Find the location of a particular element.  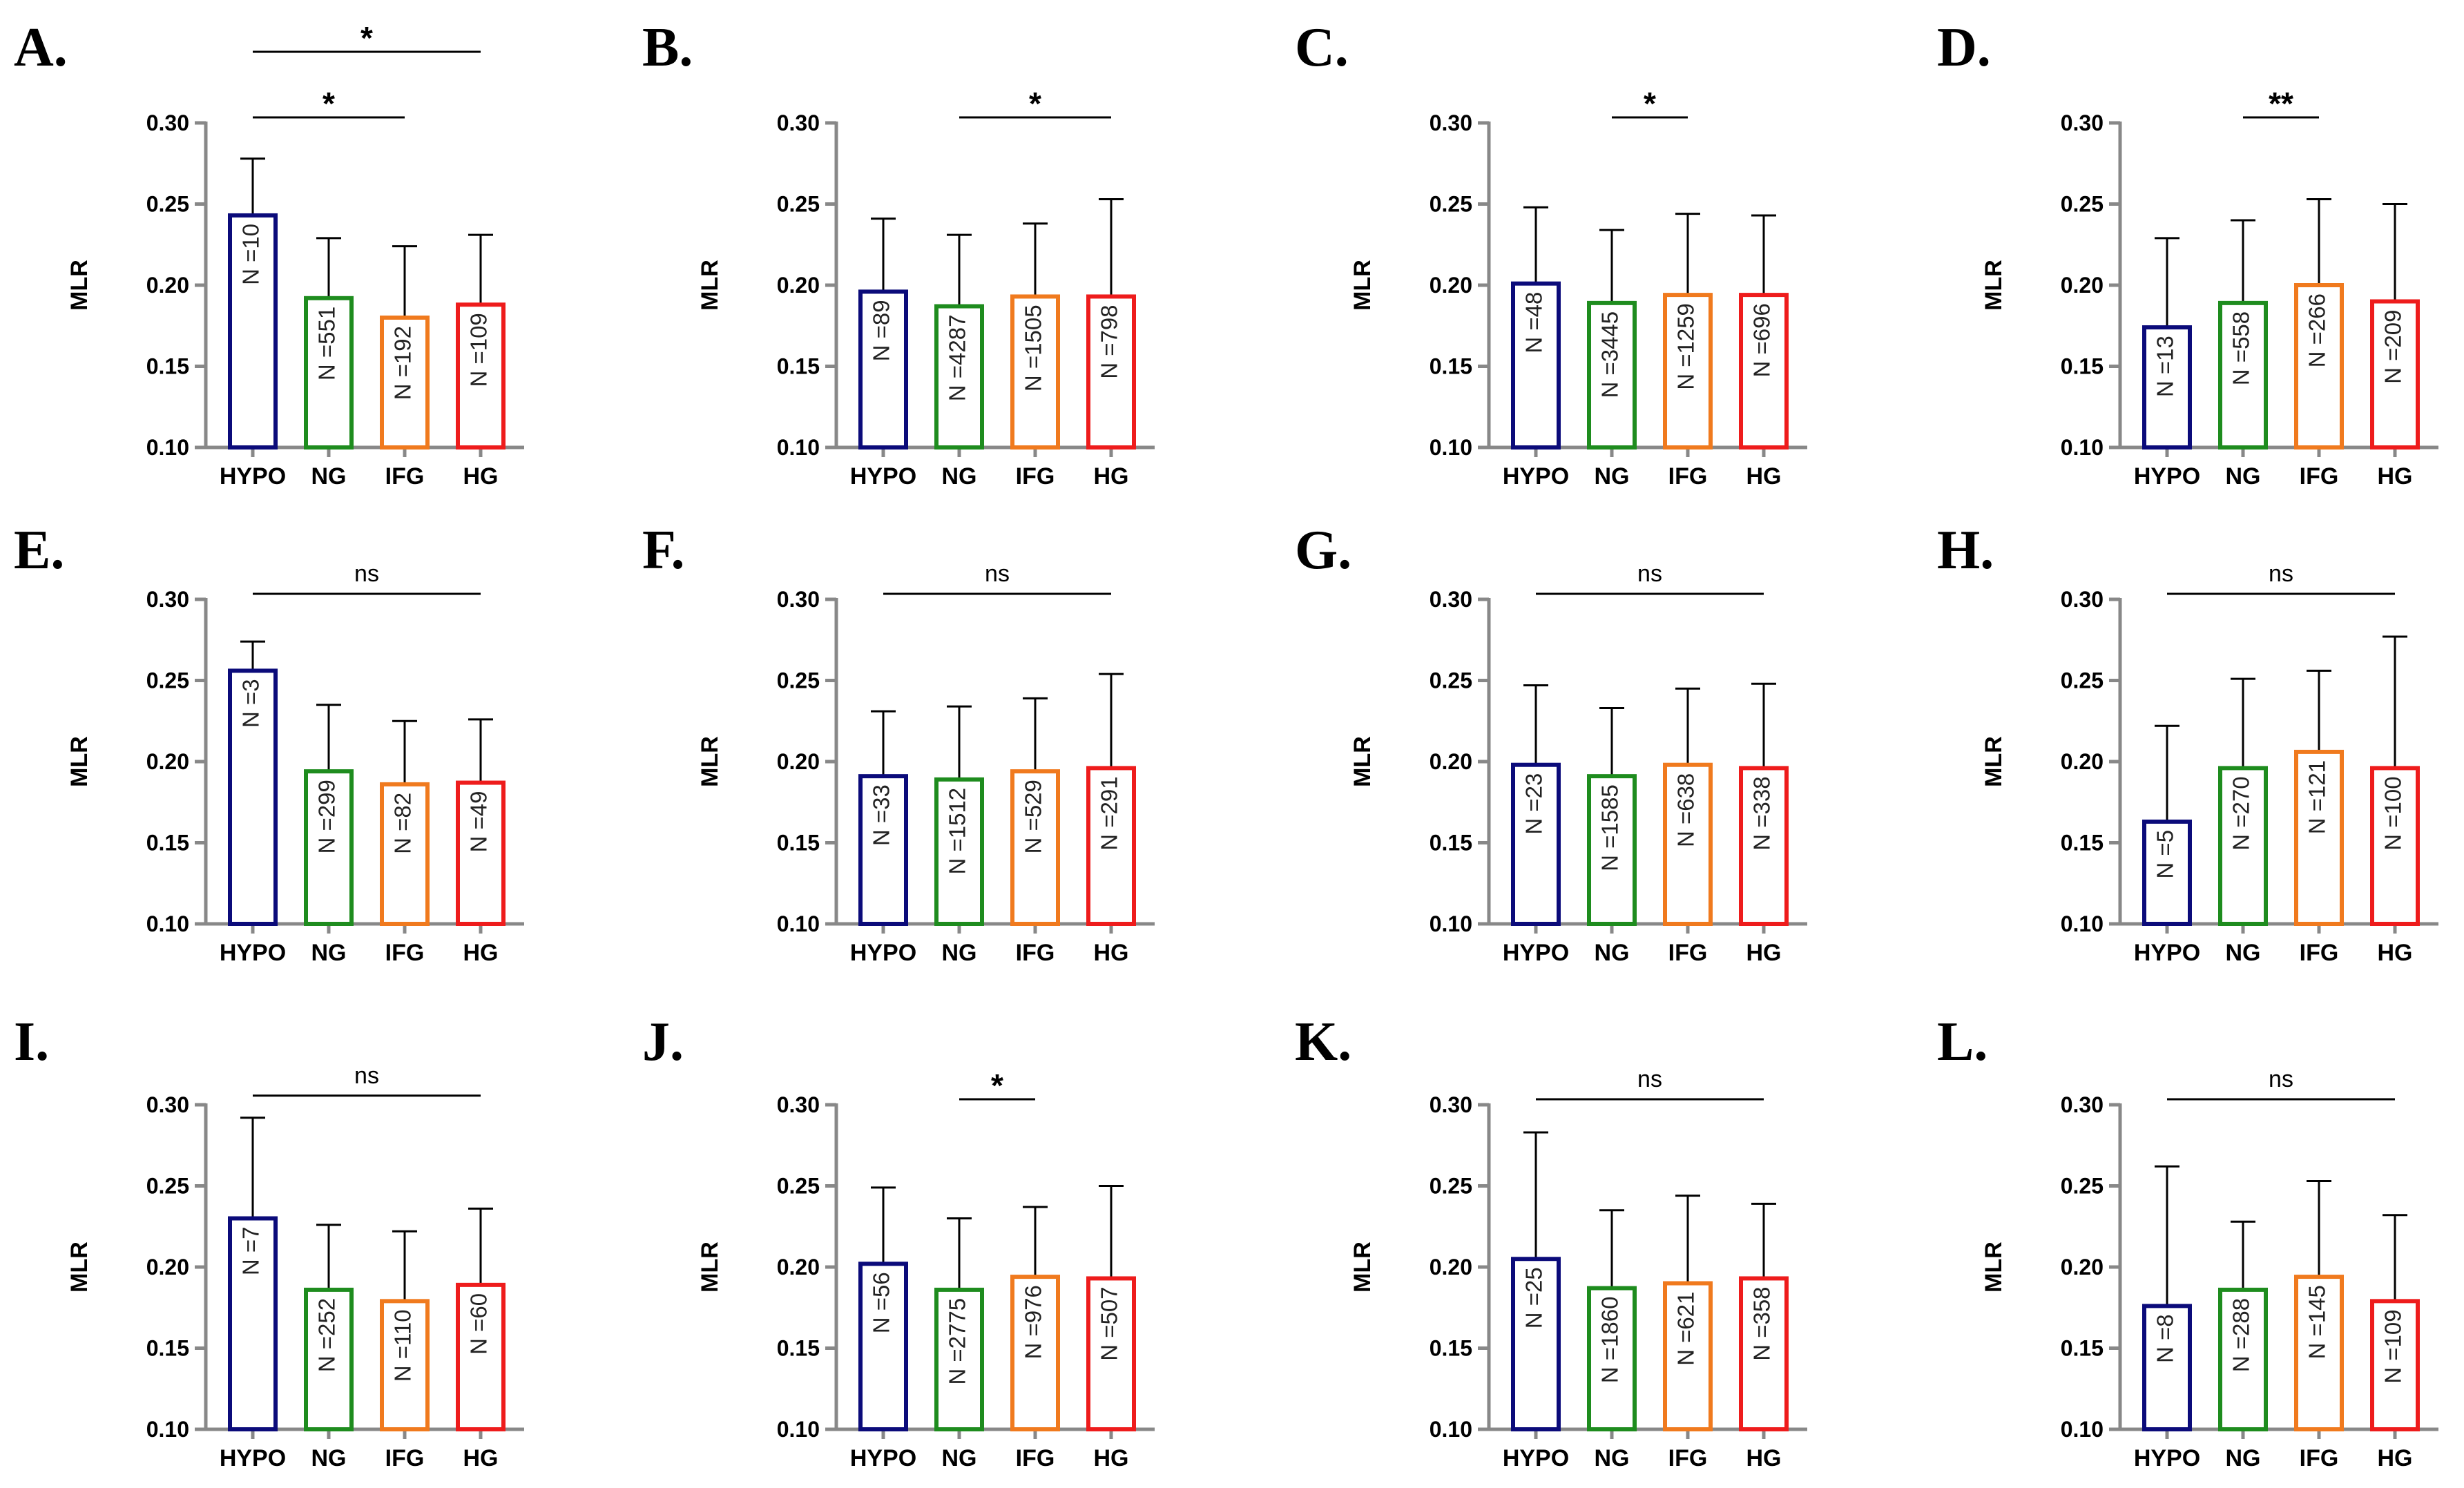

n-label: N =60 is located at coordinates (479, 1324).